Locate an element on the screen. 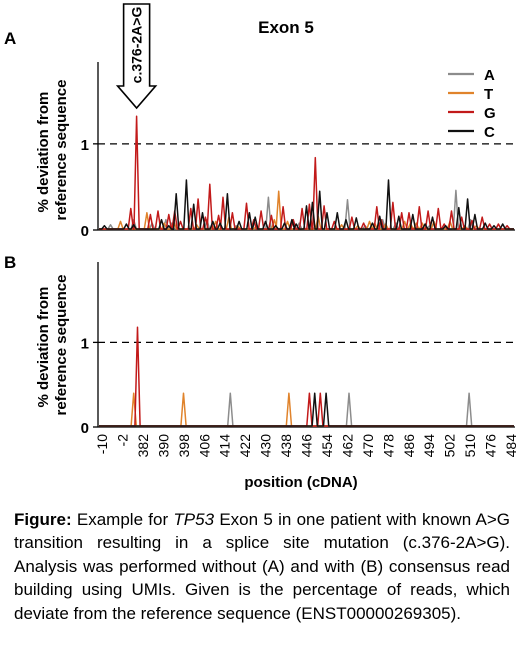 Image resolution: width=520 pixels, height=654 pixels. plot-b is located at coordinates (306, 376).